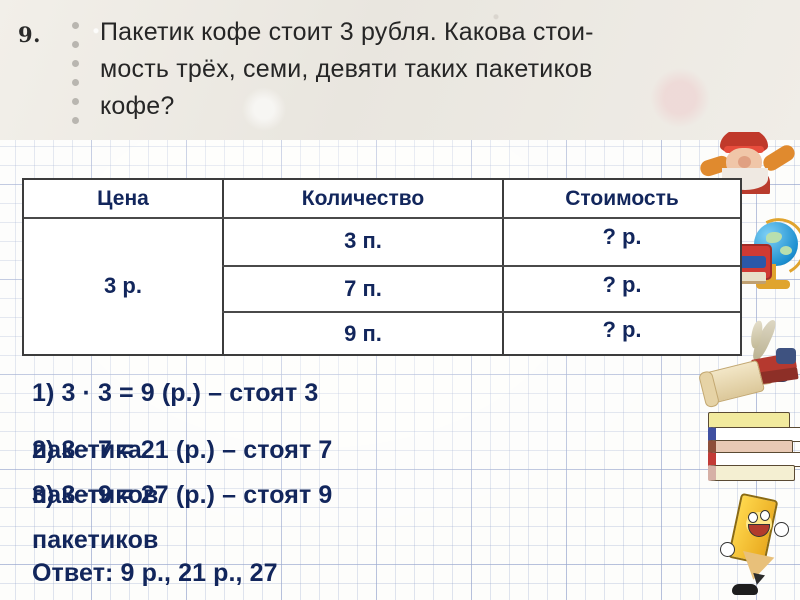  Describe the element at coordinates (382, 218) in the screenshot. I see `table-header-divider` at that location.